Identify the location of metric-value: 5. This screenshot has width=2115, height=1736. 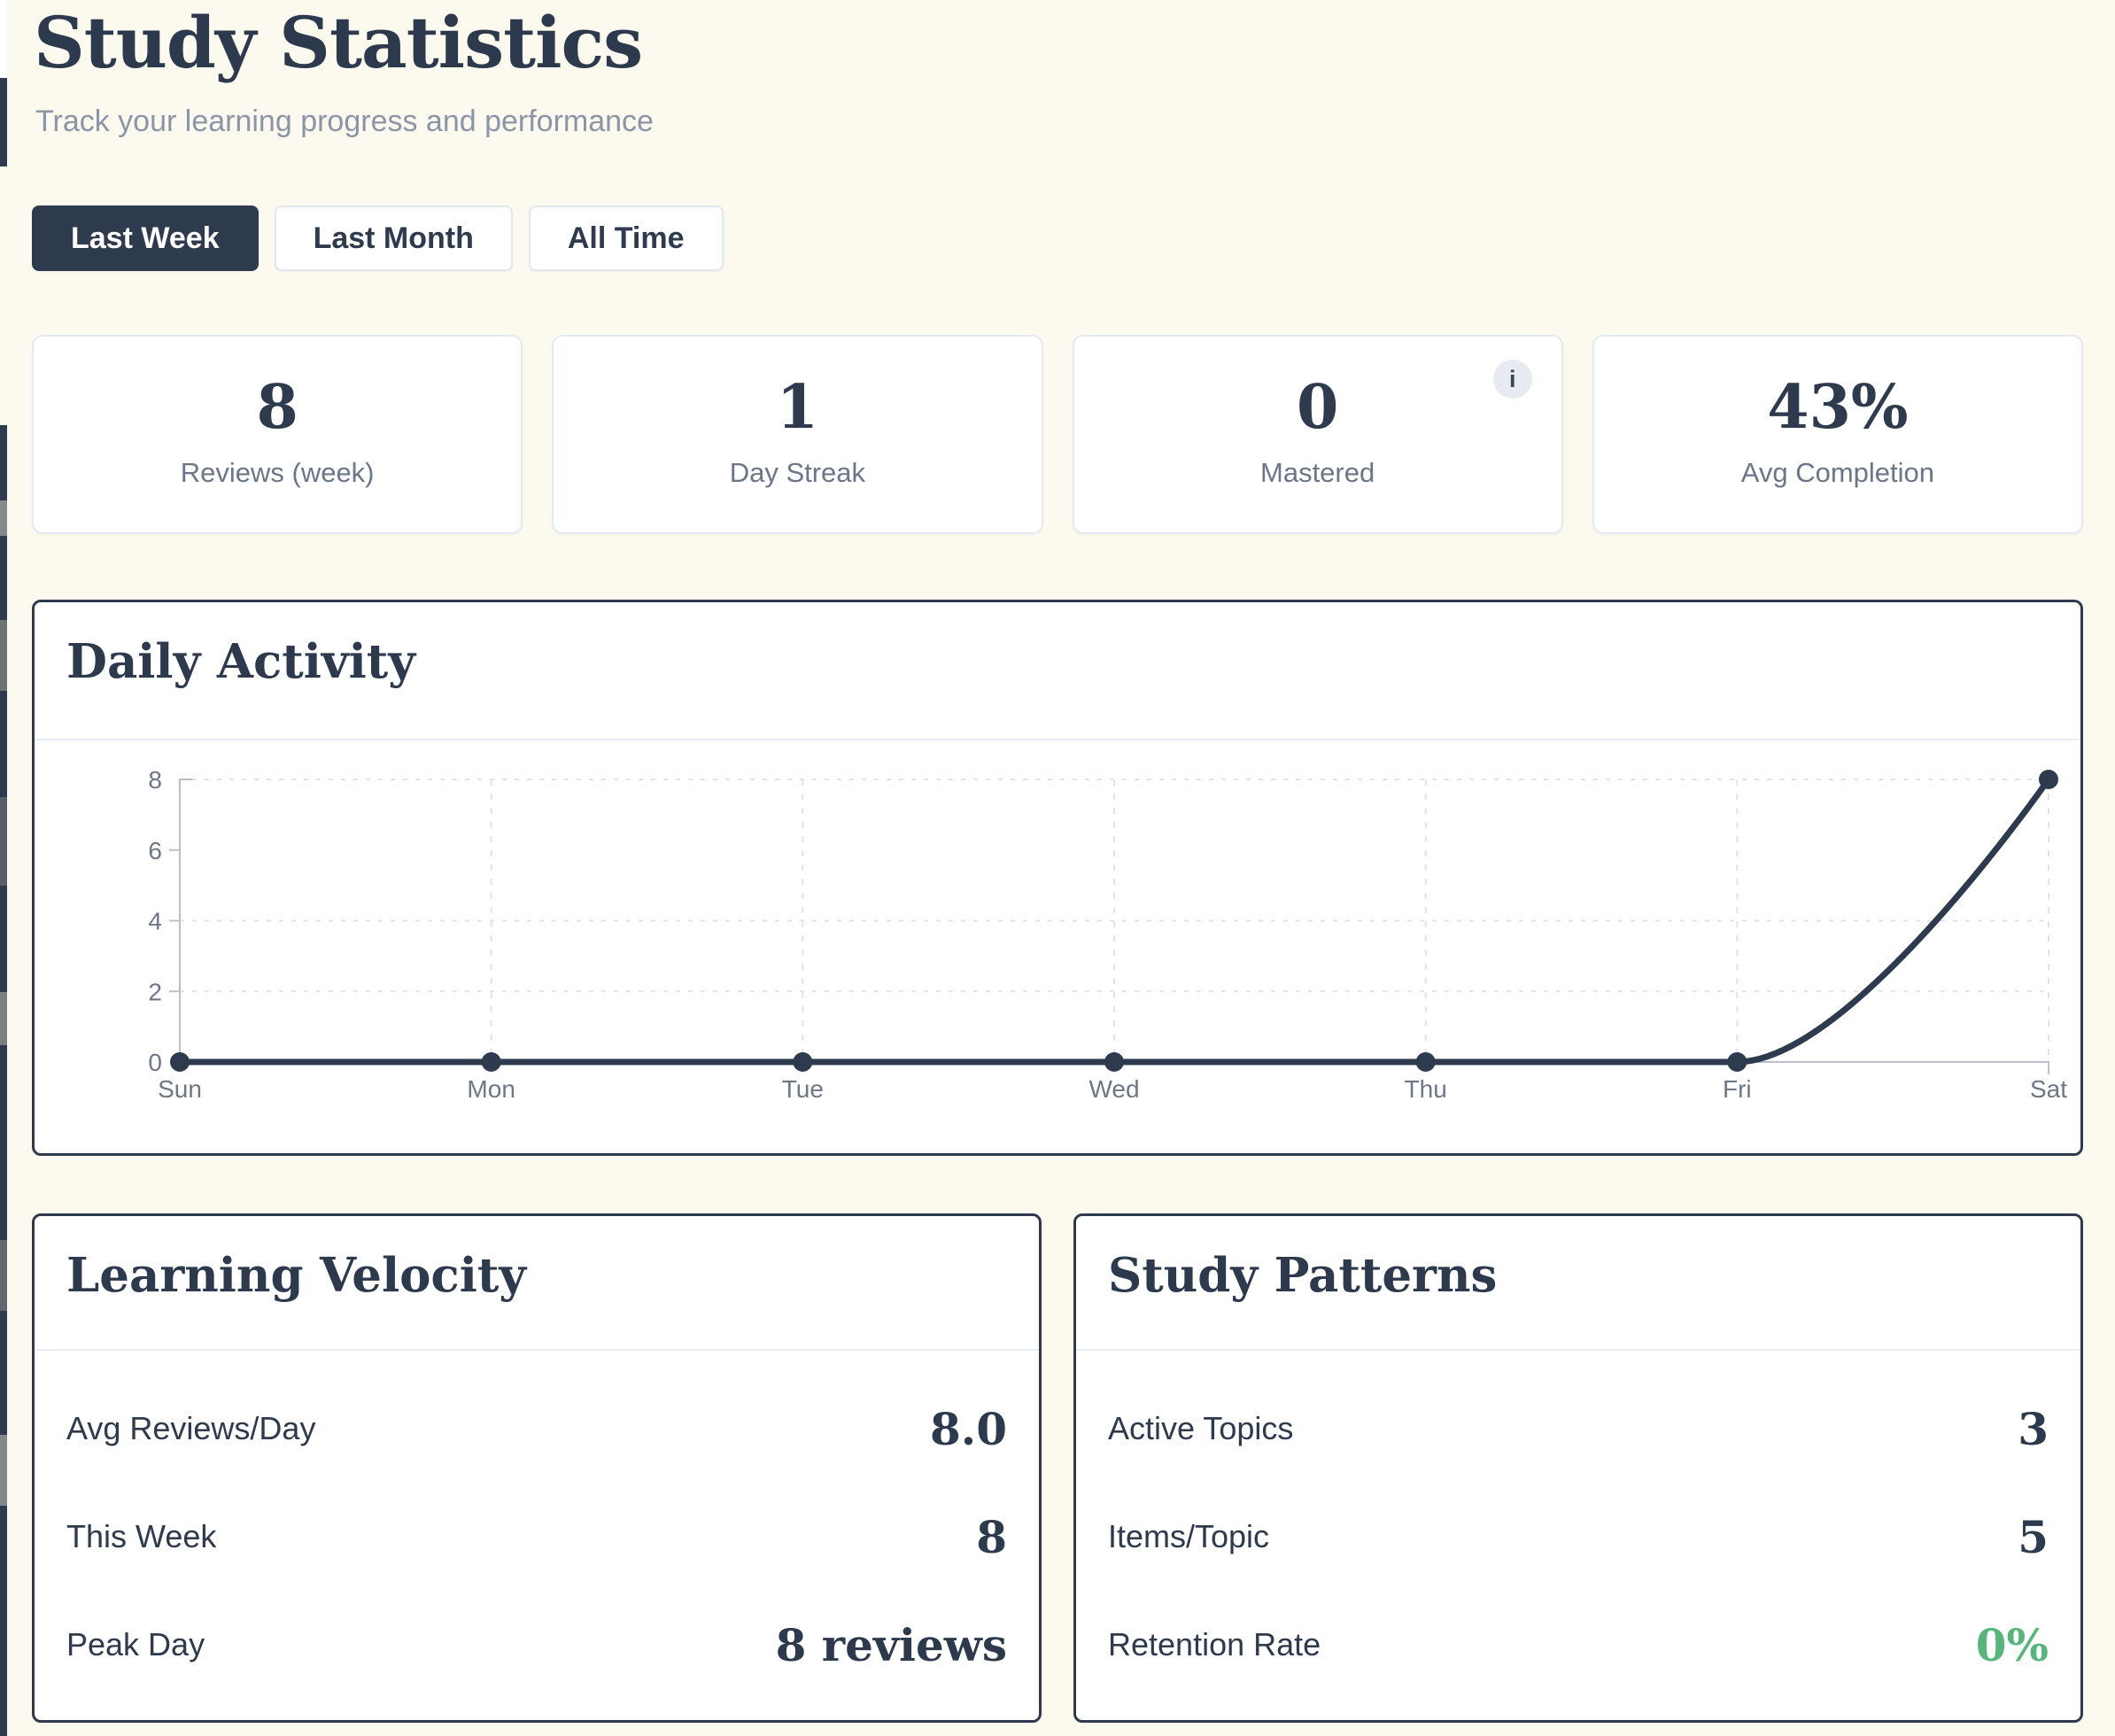
(2034, 1537).